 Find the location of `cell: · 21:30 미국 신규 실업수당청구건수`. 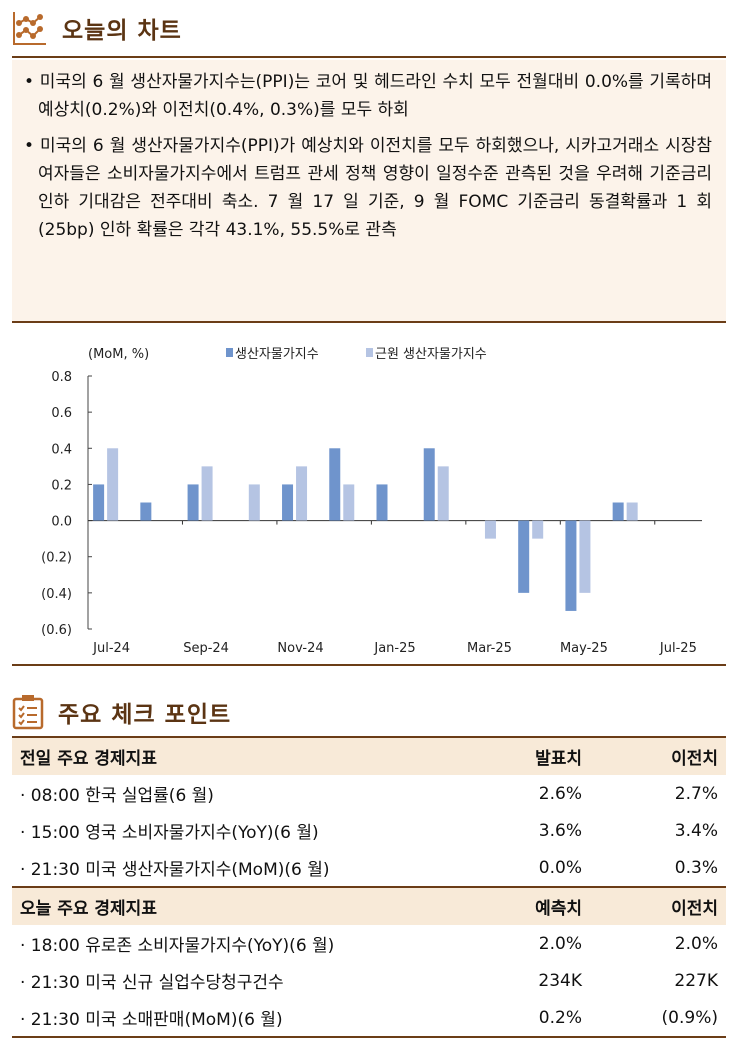

cell: · 21:30 미국 신규 실업수당청구건수 is located at coordinates (152, 983).